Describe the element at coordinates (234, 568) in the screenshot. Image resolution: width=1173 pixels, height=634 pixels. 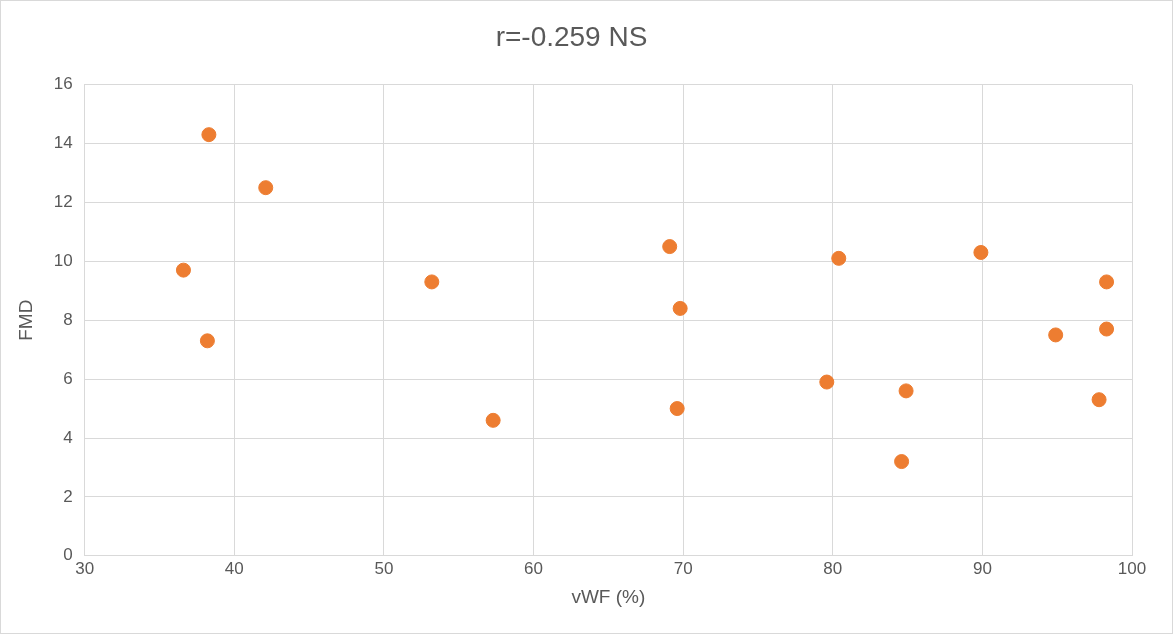
I see `x-tick-label: 40` at that location.